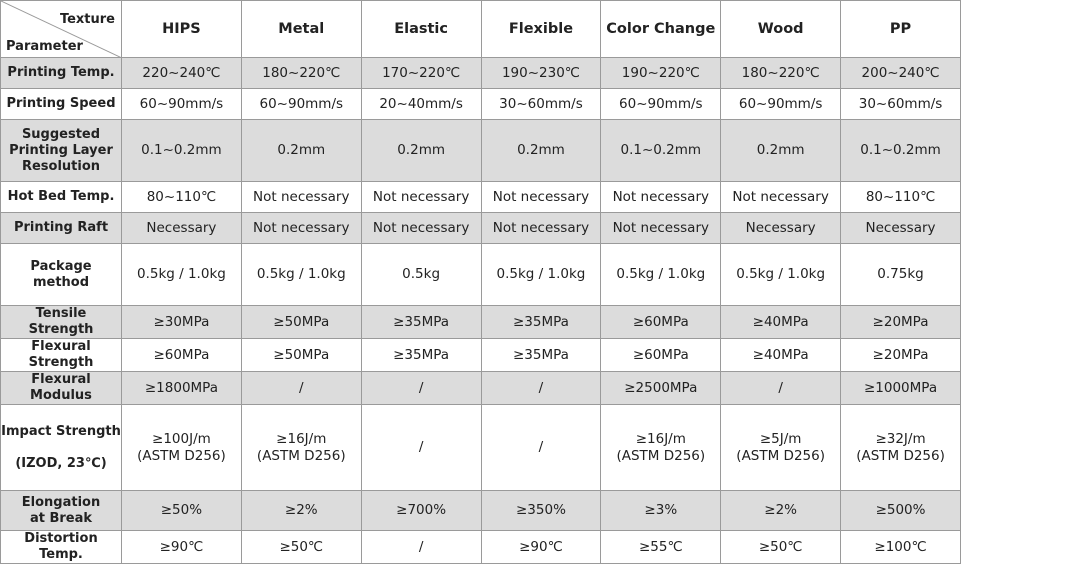 The height and width of the screenshot is (564, 1080). Describe the element at coordinates (61, 274) in the screenshot. I see `row-label: Package method` at that location.